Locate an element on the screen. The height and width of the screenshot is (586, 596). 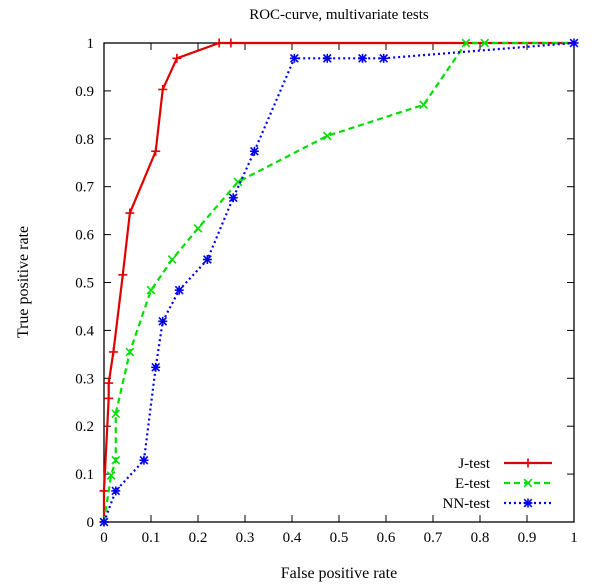
x-tick-label: 0.4 is located at coordinates (292, 538).